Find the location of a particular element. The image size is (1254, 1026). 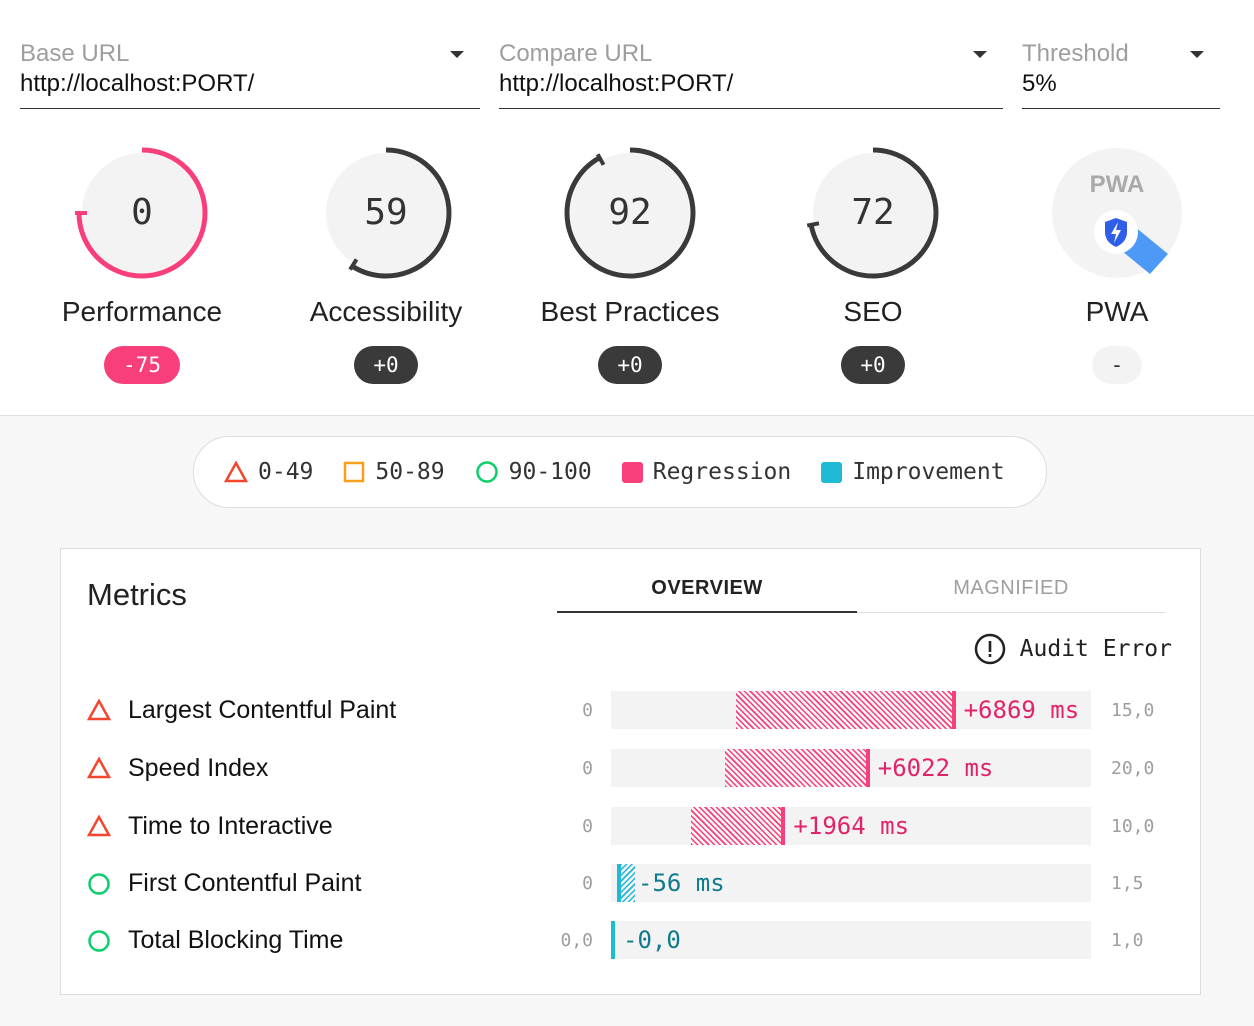

metric-row: Total Blocking Time 0,0 -0,0 1,0 is located at coordinates (631, 940).